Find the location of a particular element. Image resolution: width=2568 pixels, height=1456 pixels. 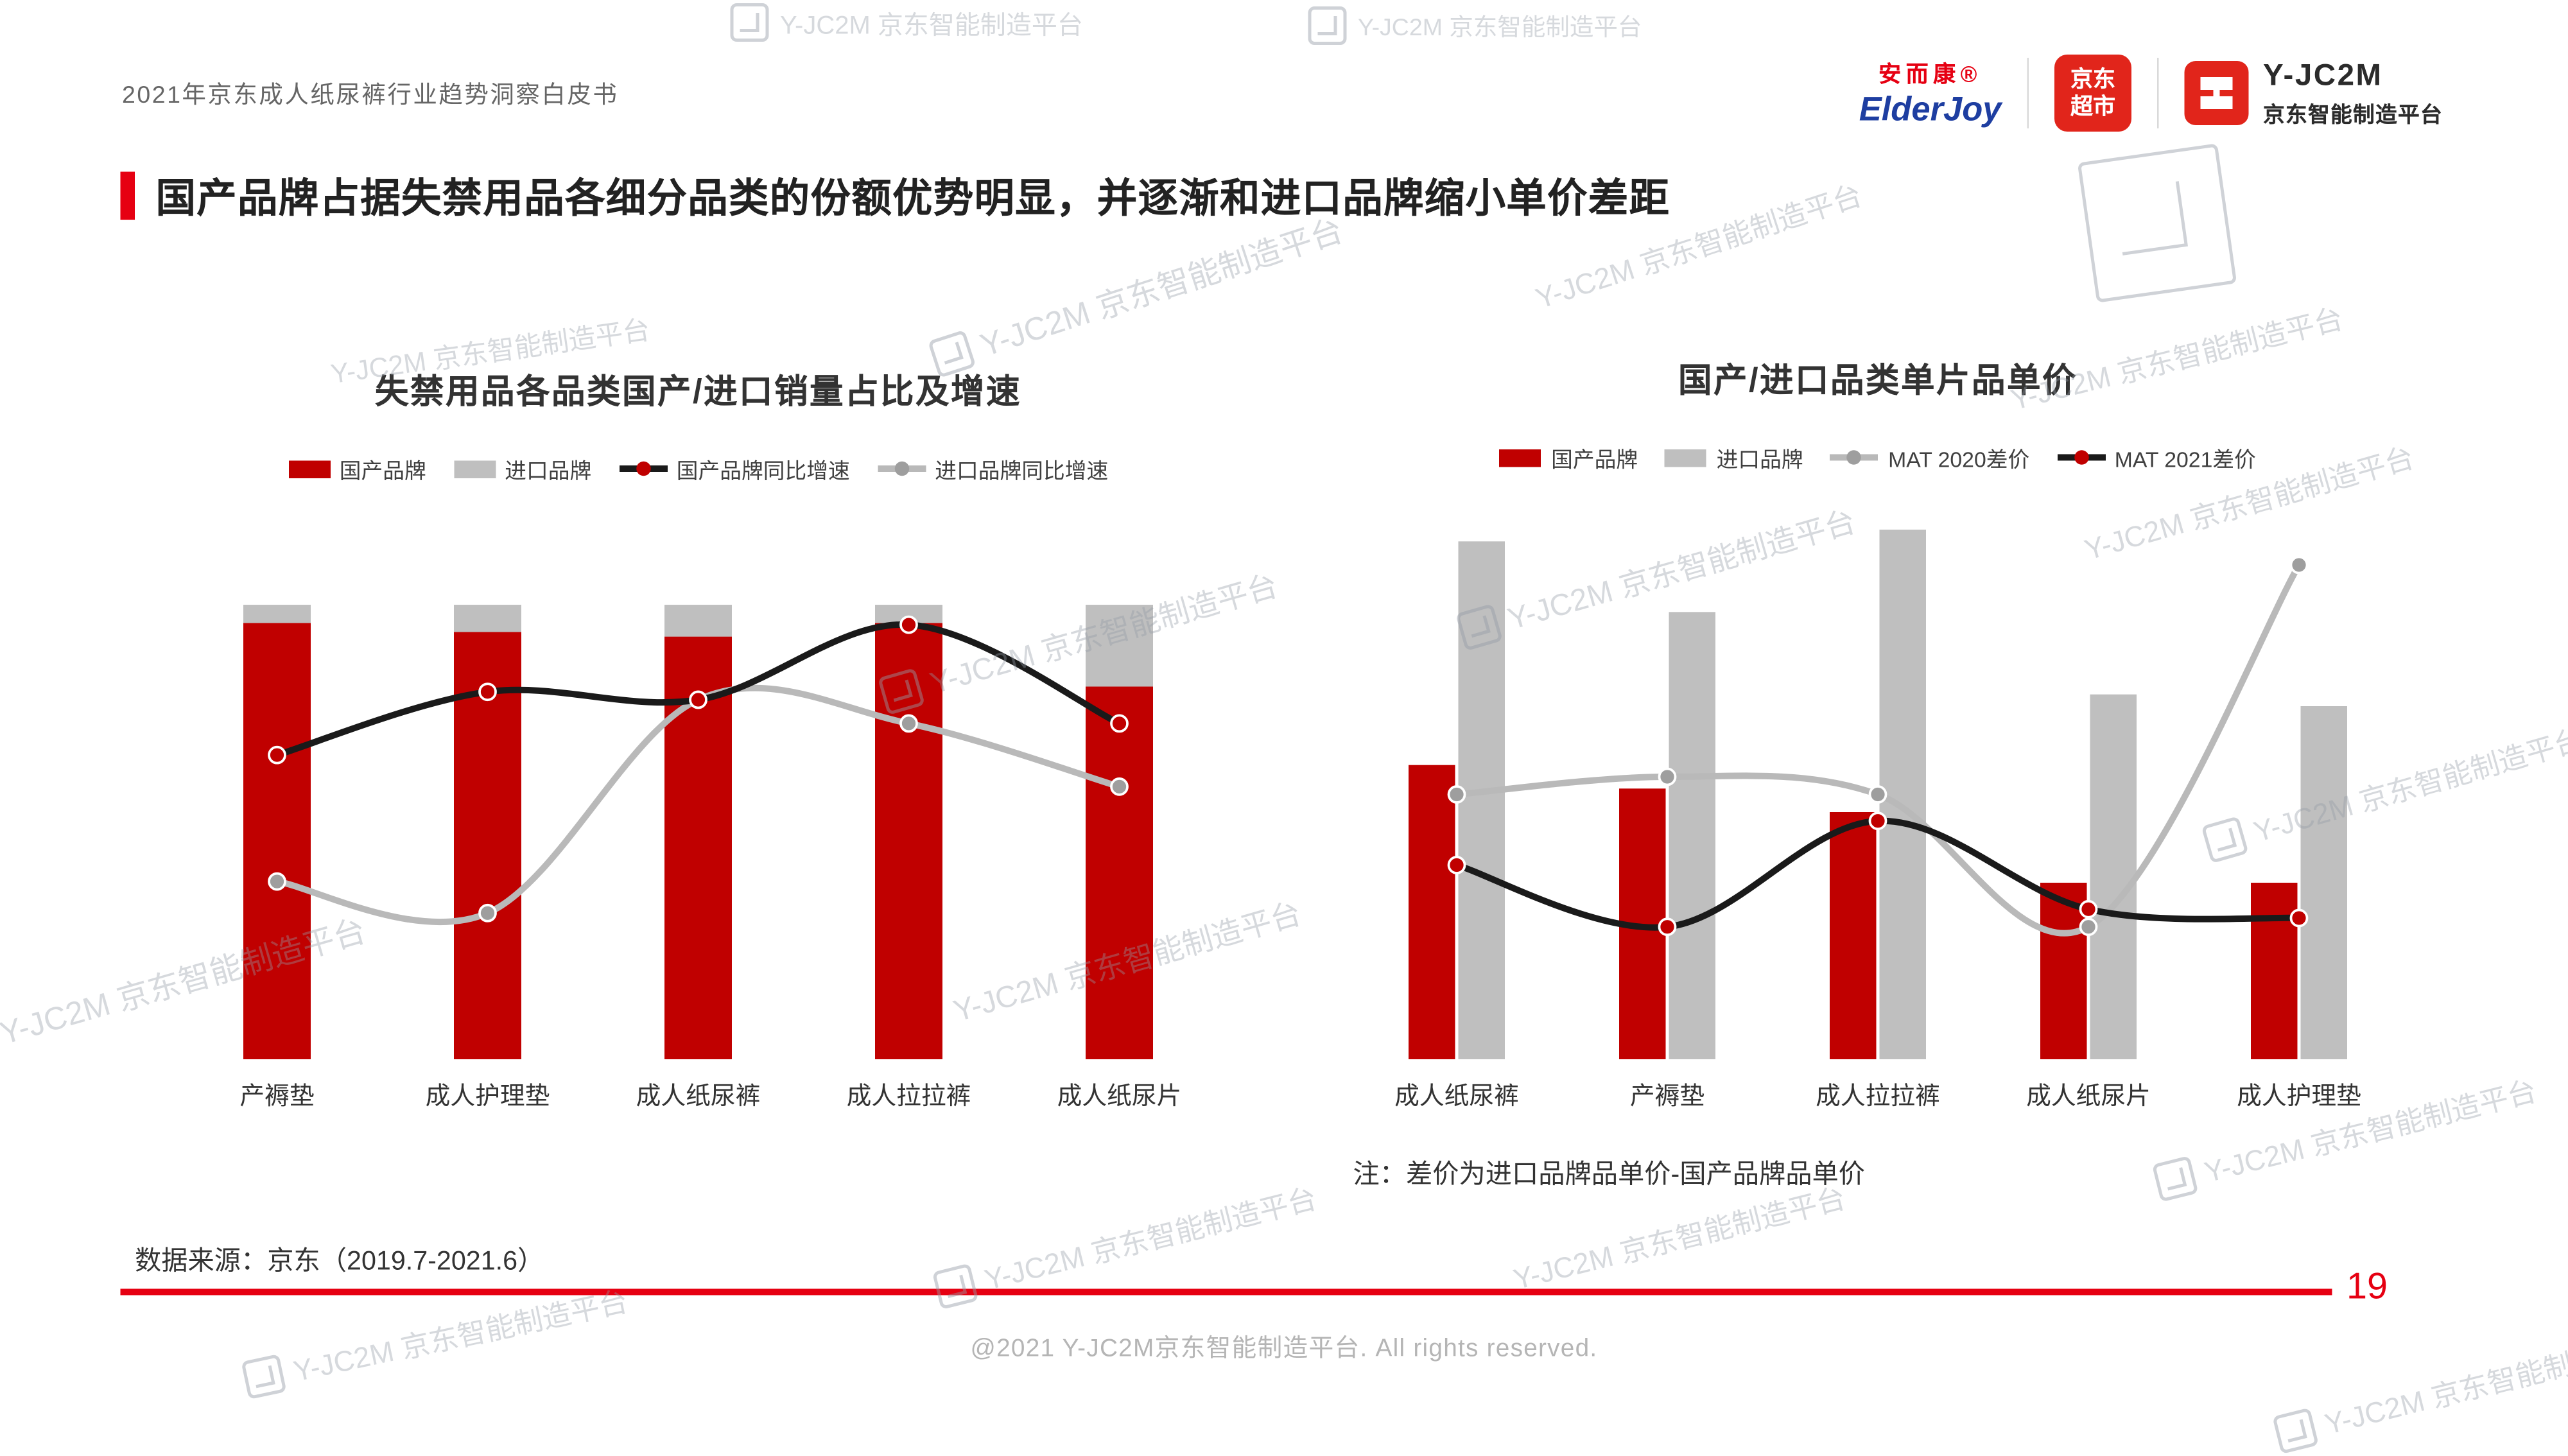

line-MAT 2021差价 is located at coordinates (1877, 874).